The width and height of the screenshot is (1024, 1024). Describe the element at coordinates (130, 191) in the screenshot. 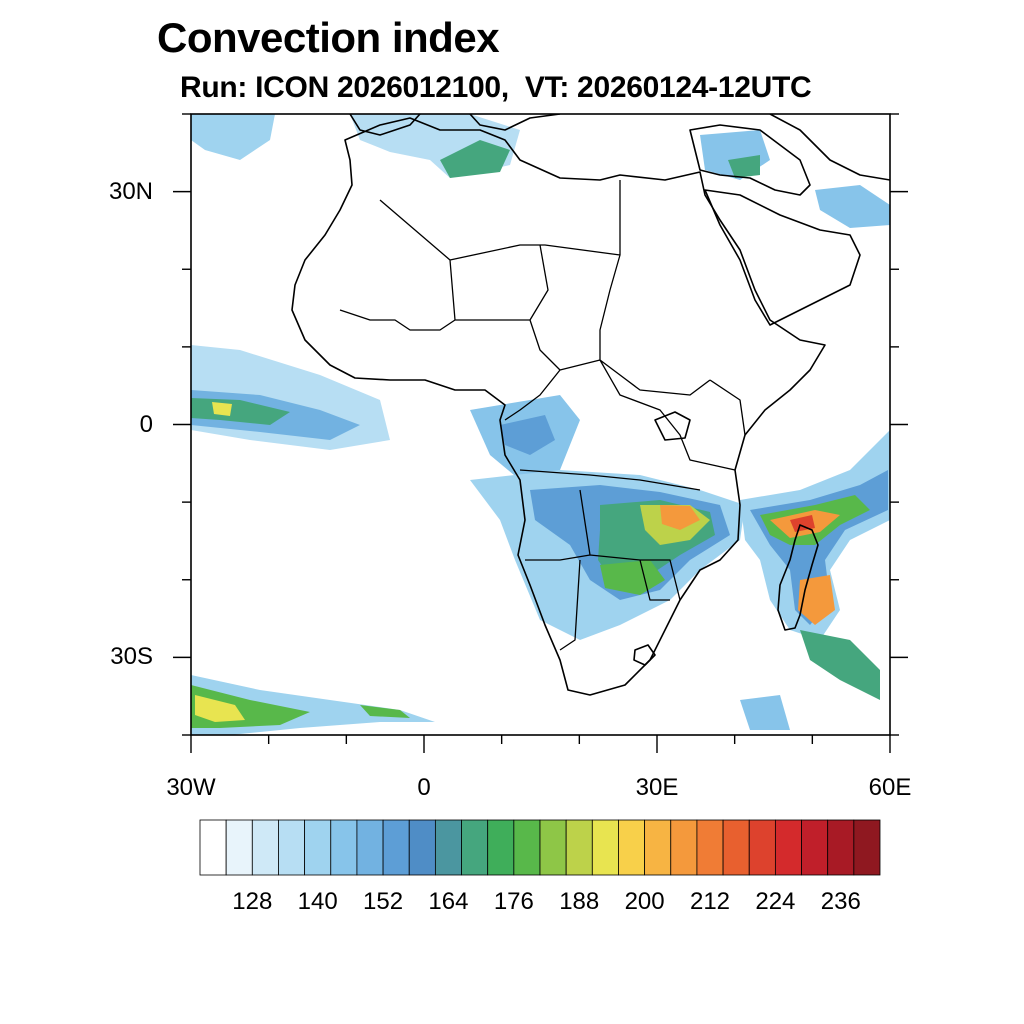

I see `lat-label: 30N` at that location.